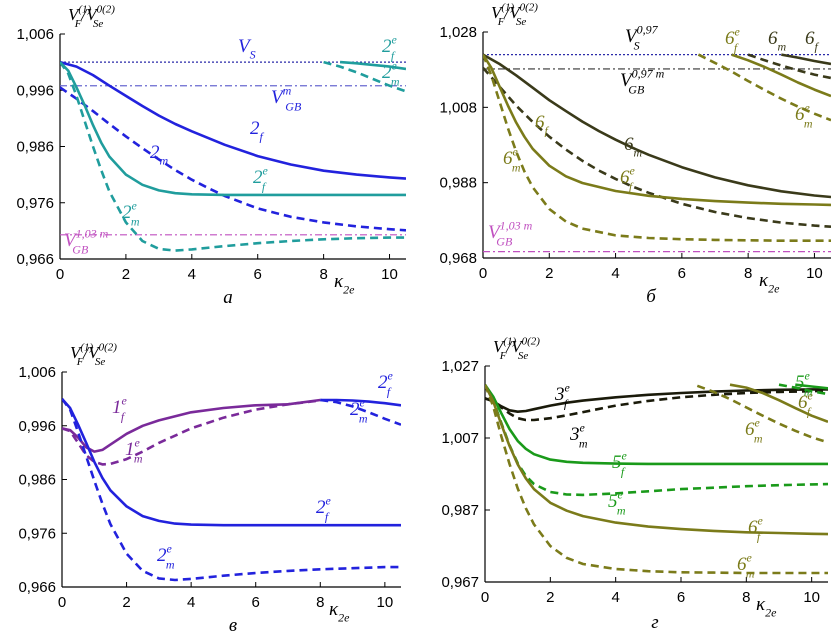 The height and width of the screenshot is (633, 836). Describe the element at coordinates (460, 582) in the screenshot. I see `y-tick-label: 0,967` at that location.